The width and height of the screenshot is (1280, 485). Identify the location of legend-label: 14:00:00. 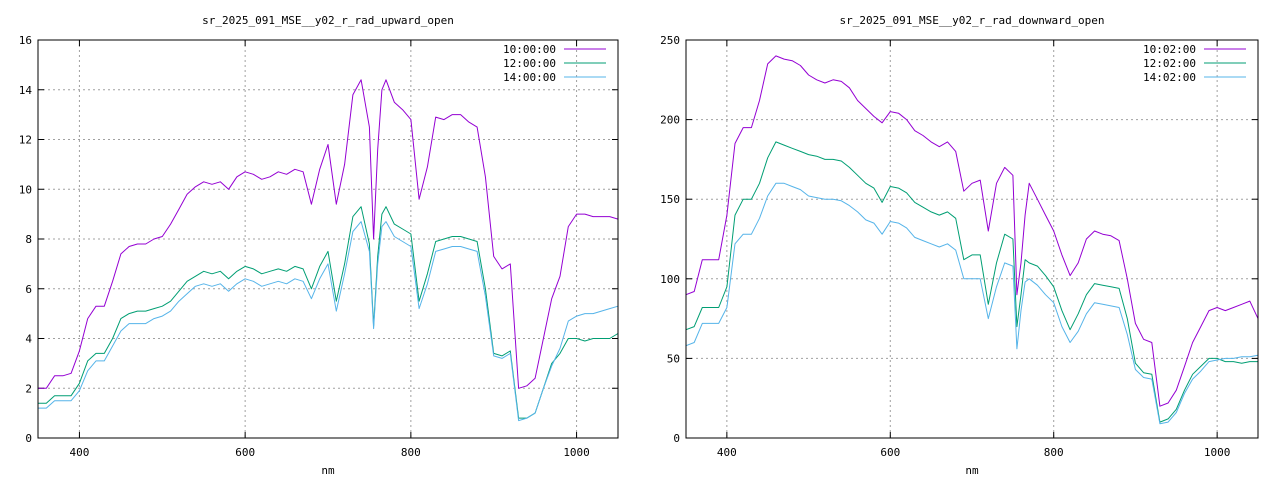
(529, 77).